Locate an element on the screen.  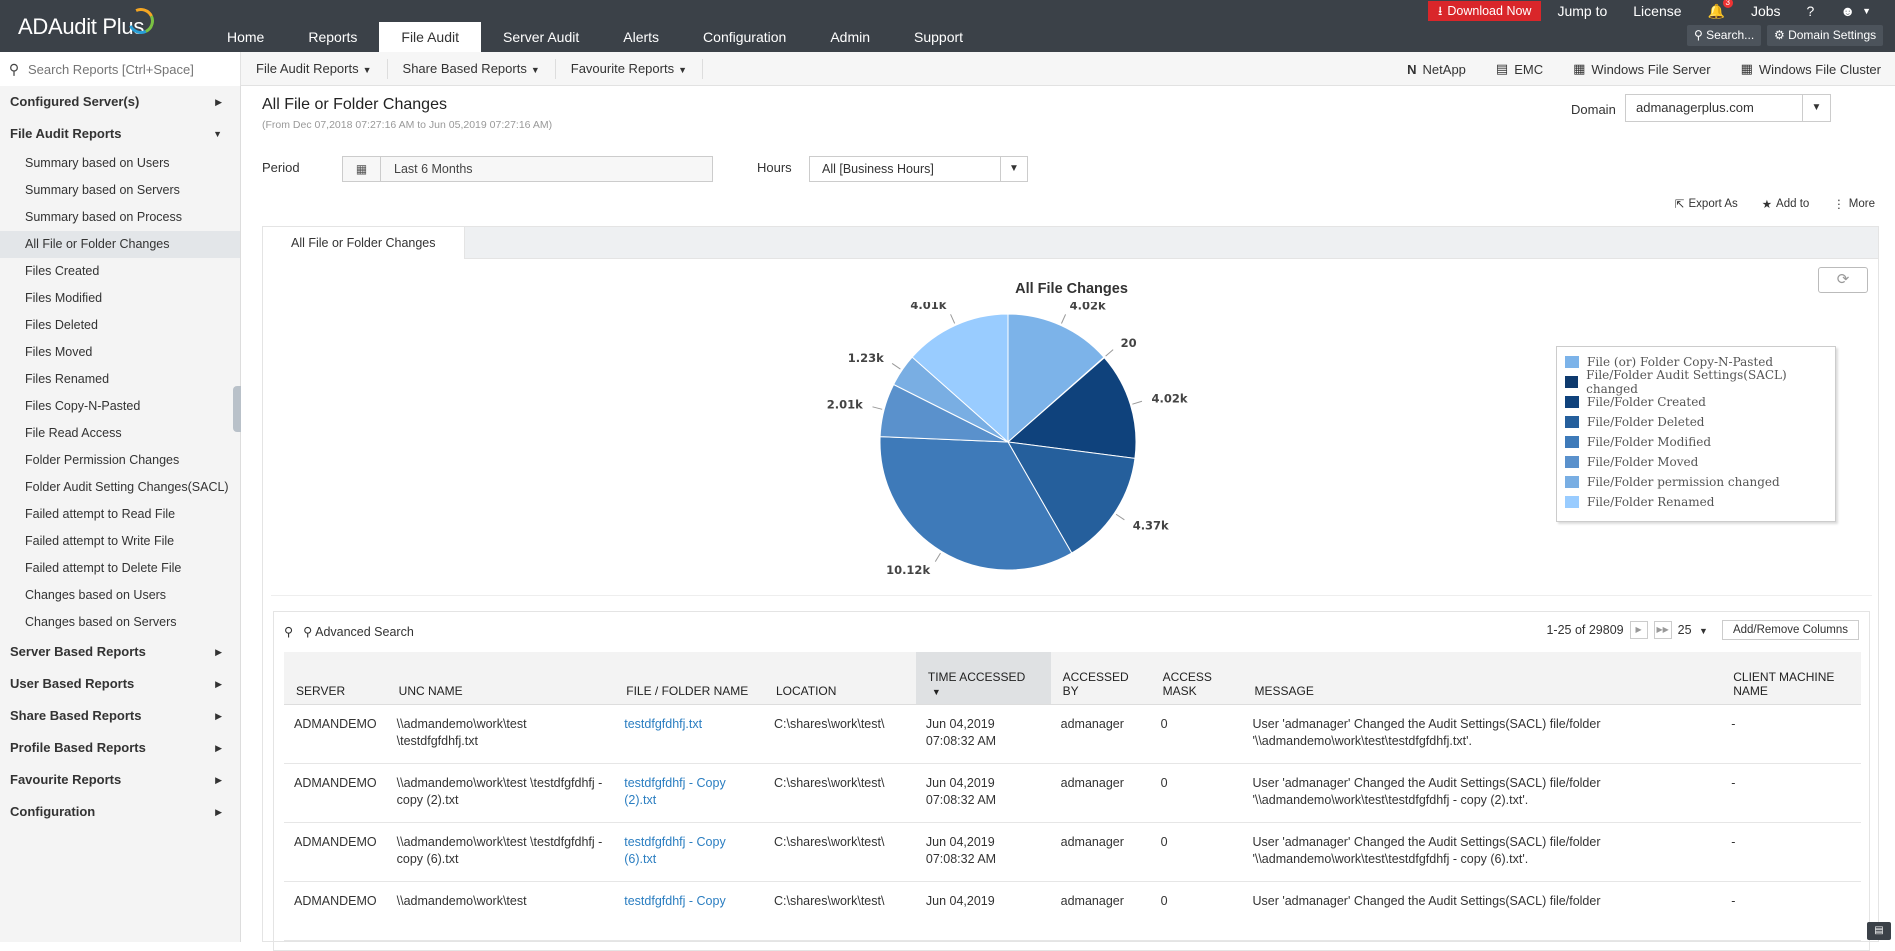
sidebar-item-files-modified: Files Modified is located at coordinates (64, 298).